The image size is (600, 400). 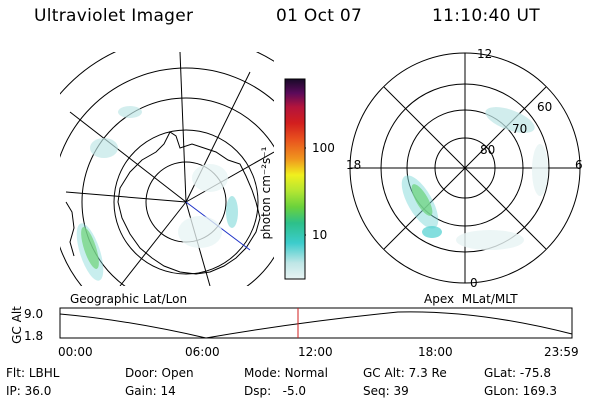 I want to click on mlat-label-70: 70, so click(x=520, y=129).